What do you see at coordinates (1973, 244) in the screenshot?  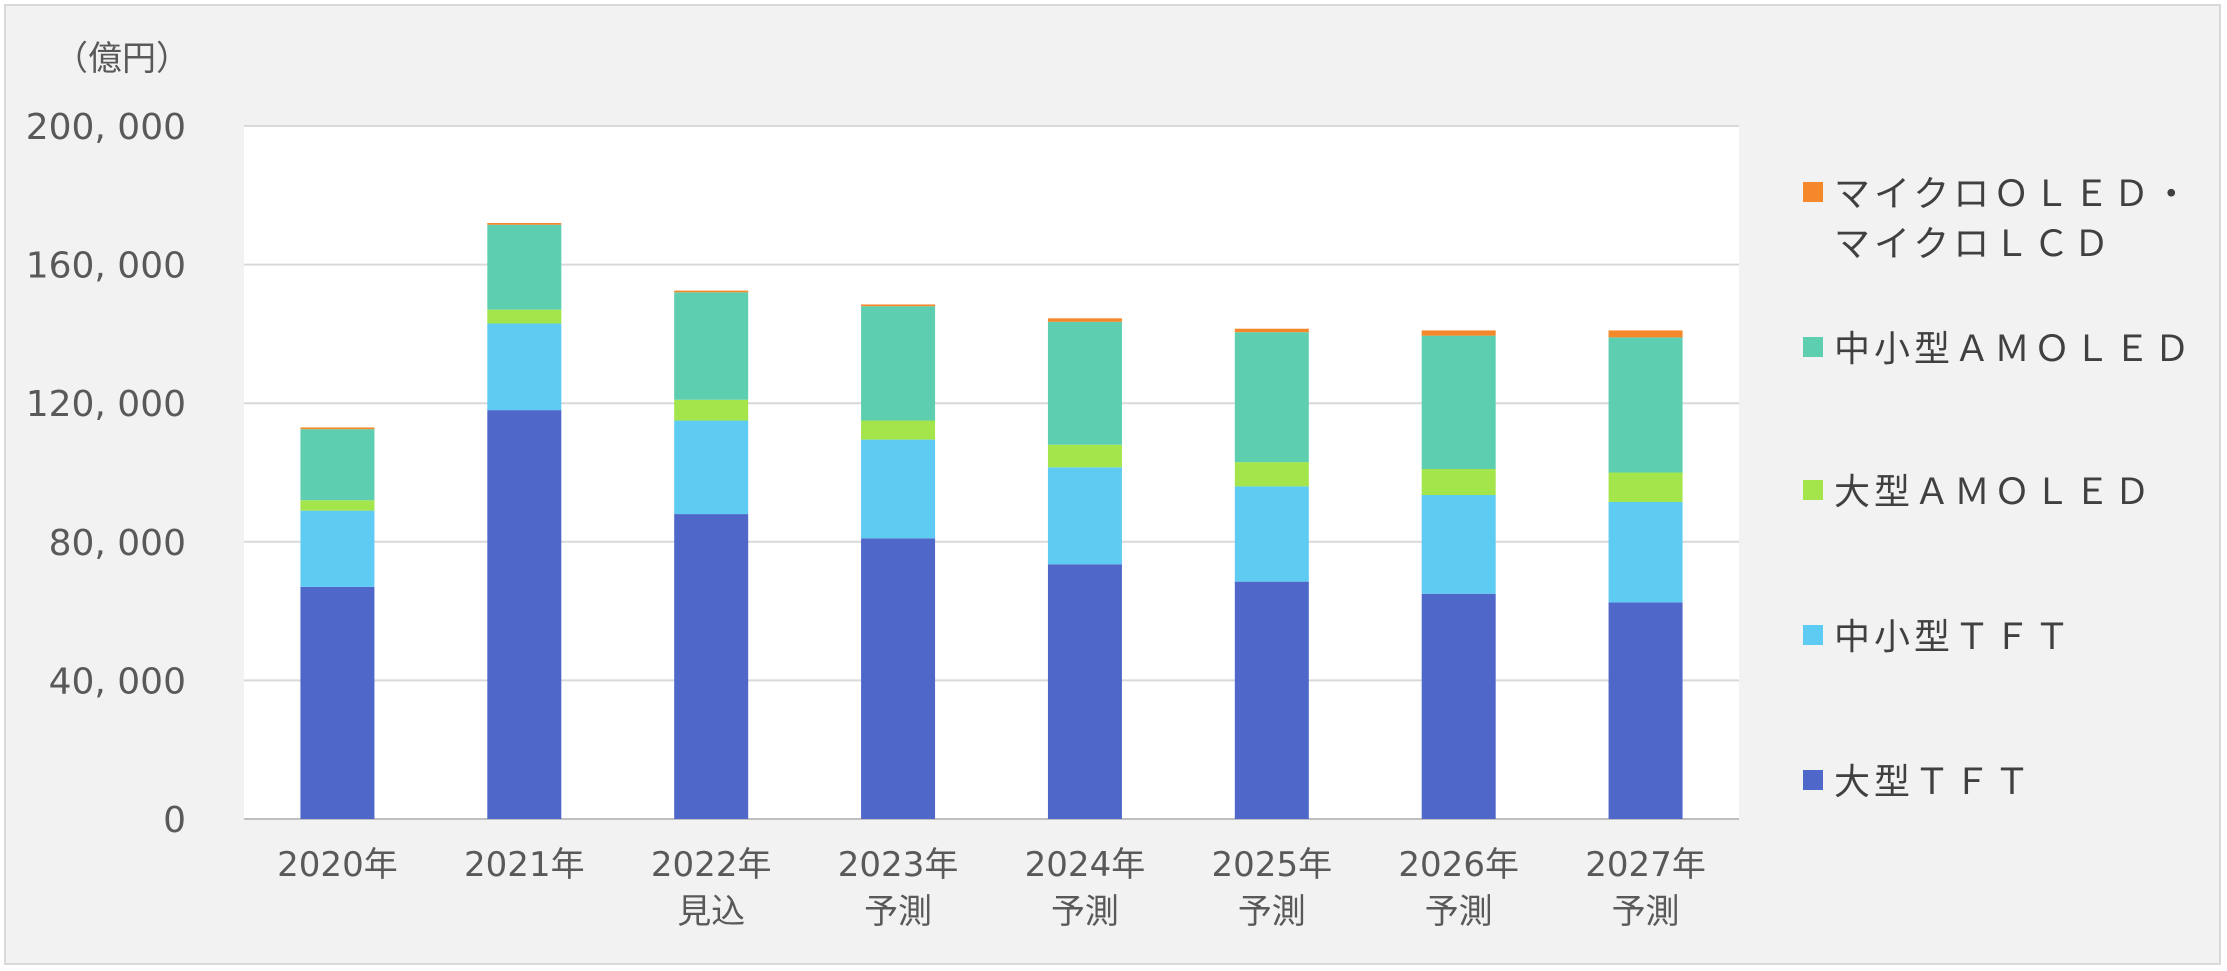 I see `legend-label: マイクロＬＣＤ` at bounding box center [1973, 244].